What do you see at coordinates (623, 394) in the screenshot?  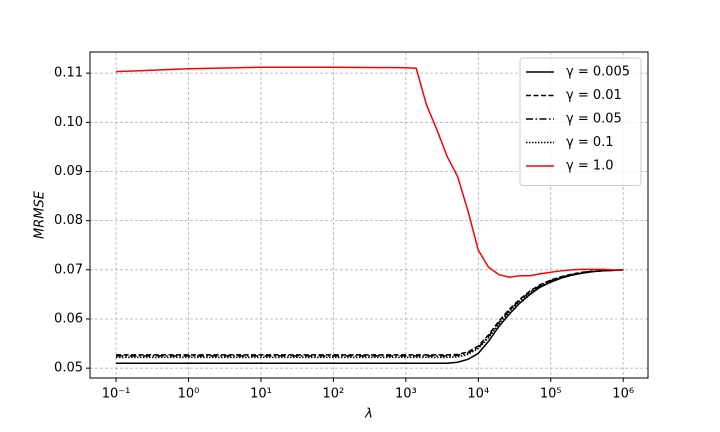 I see `x-tick-label: 10⁶` at bounding box center [623, 394].